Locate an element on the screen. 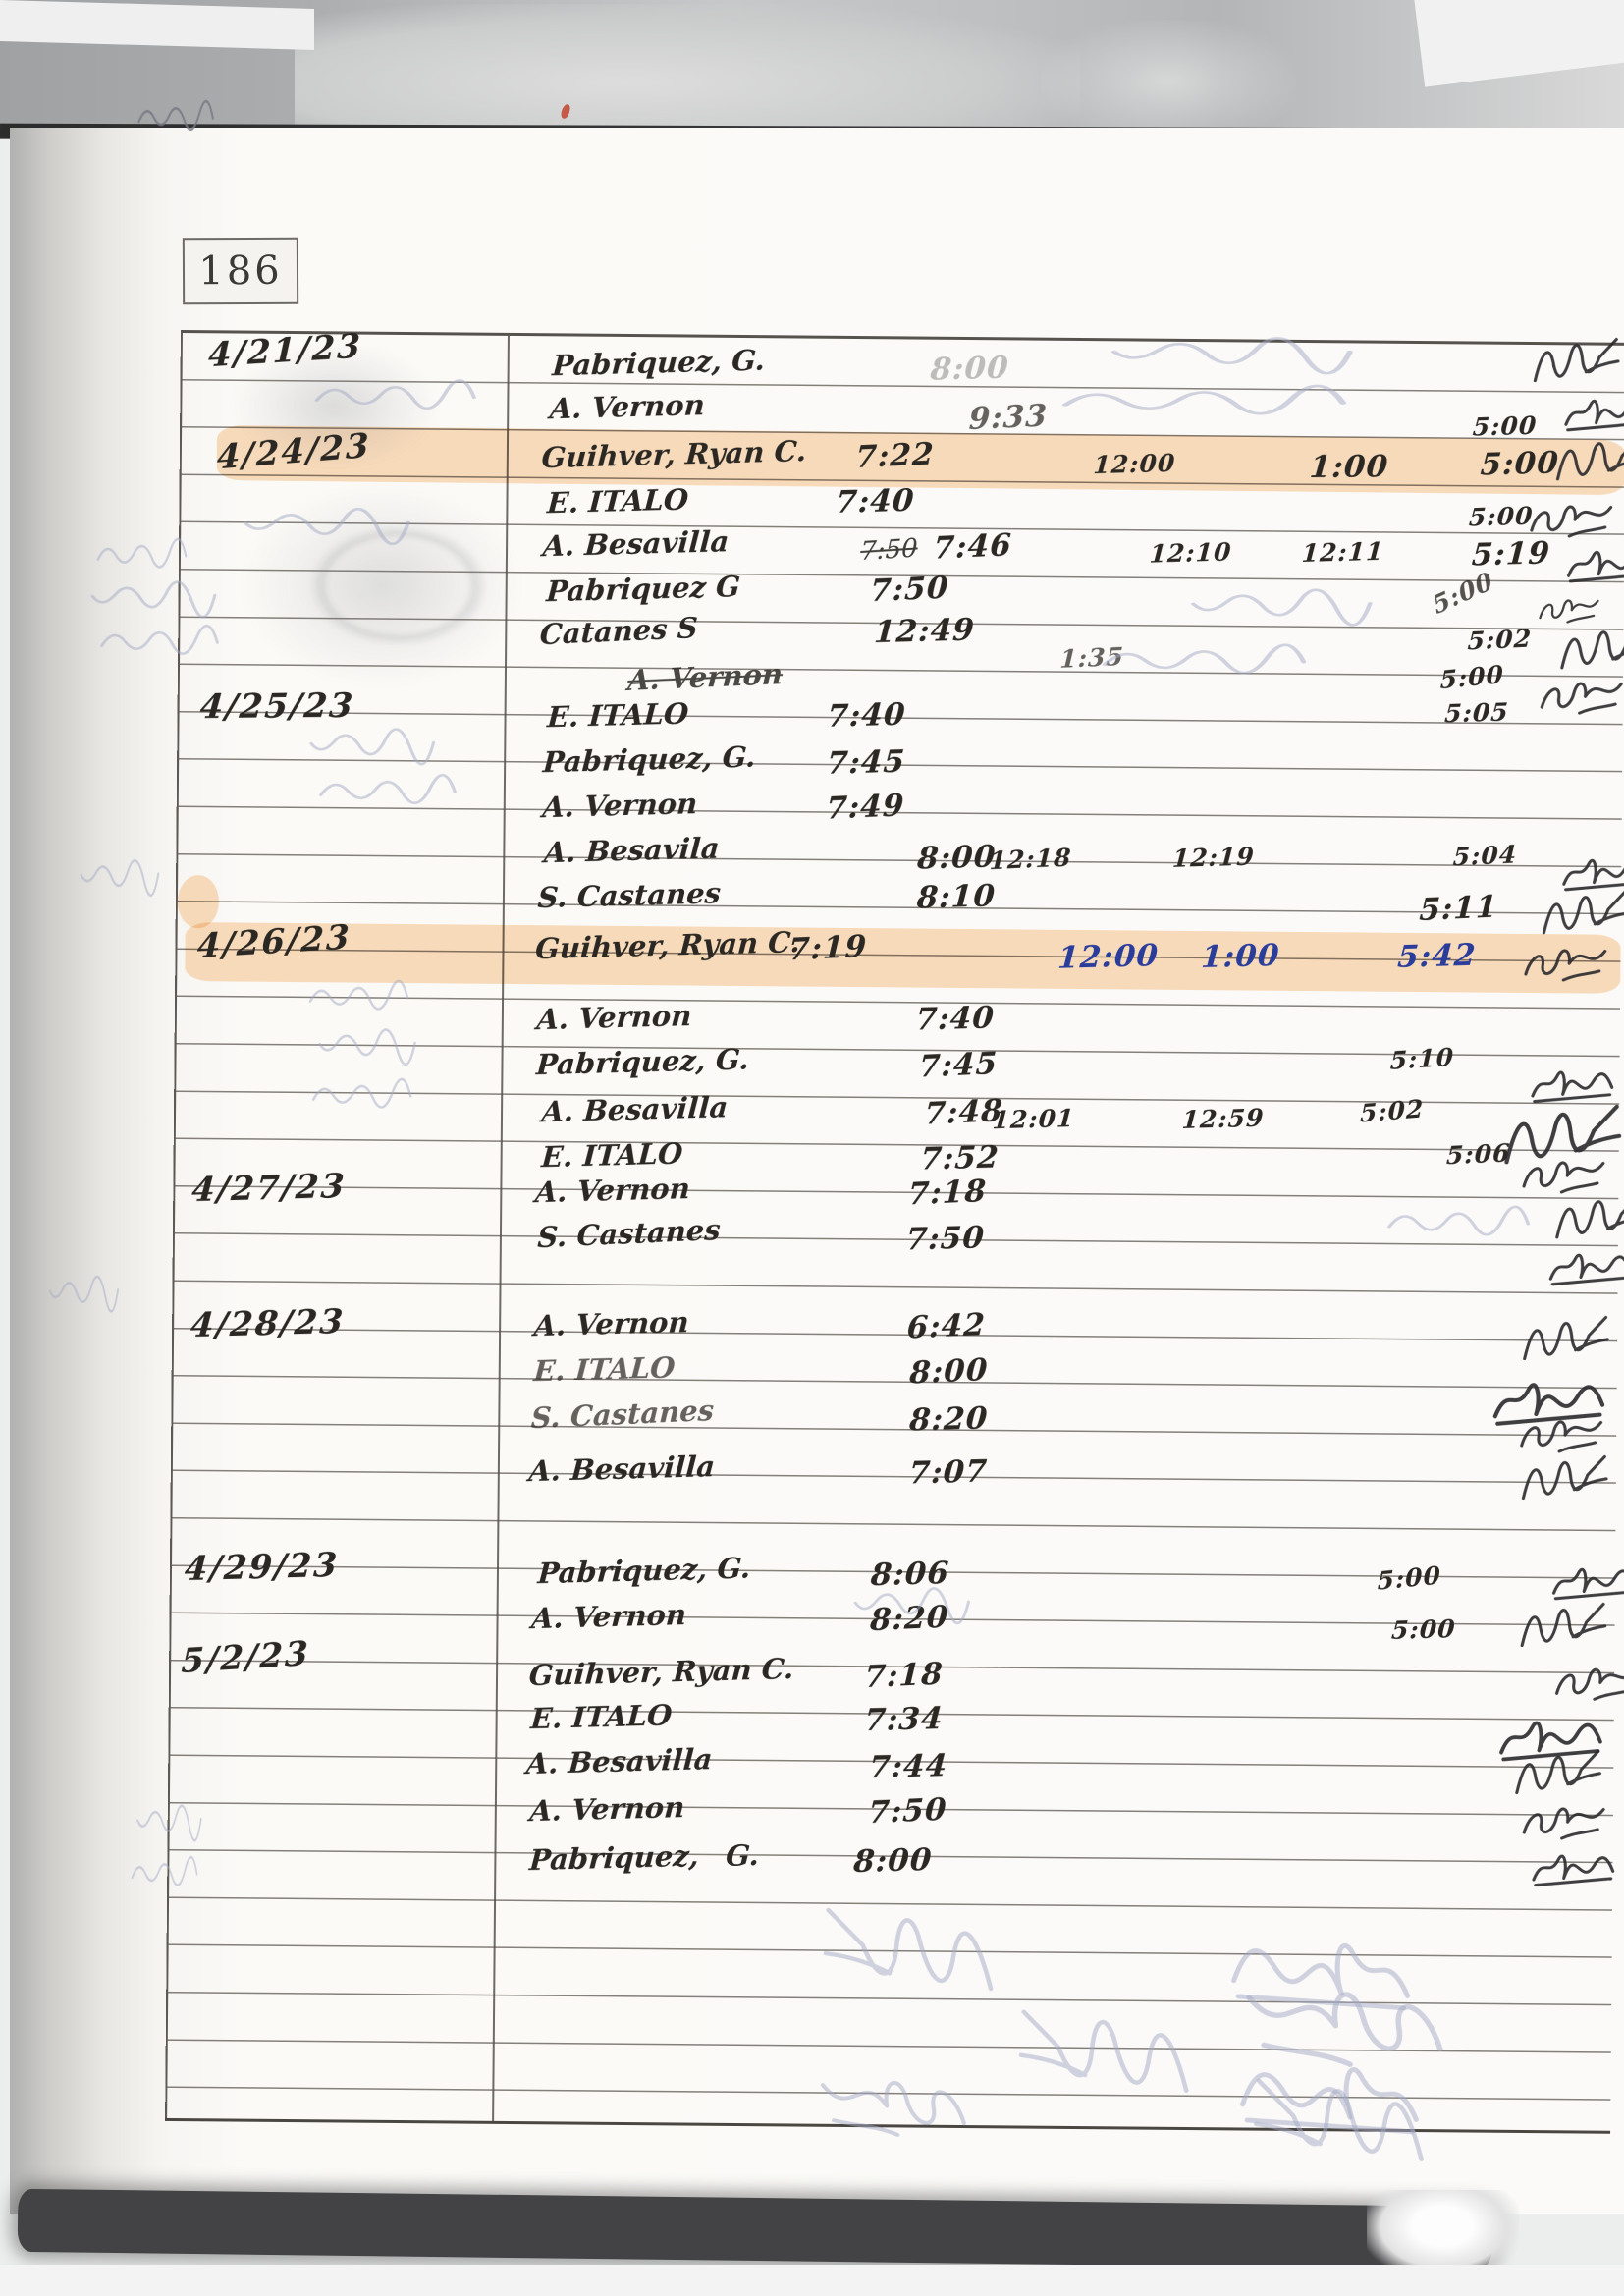  page-number-box: 186 is located at coordinates (240, 271).